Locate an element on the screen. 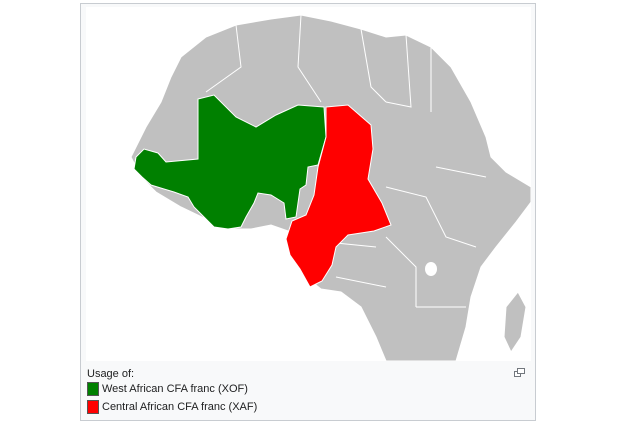 The width and height of the screenshot is (640, 427). legend-item-xaf: Central African CFA franc (XAF) is located at coordinates (172, 407).